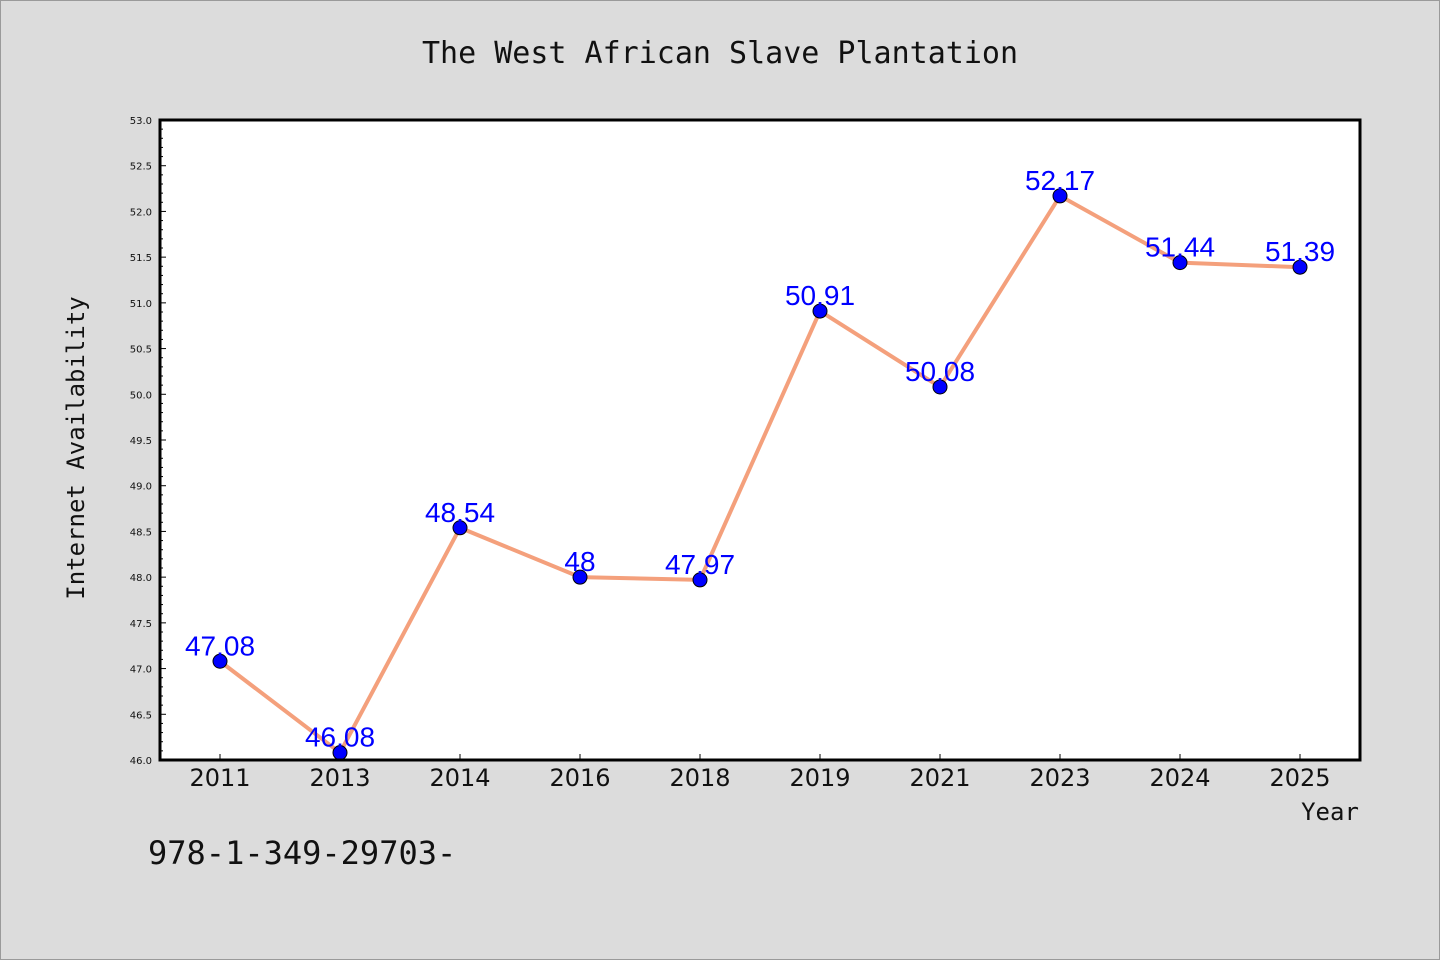 The image size is (1440, 960). Describe the element at coordinates (141, 715) in the screenshot. I see `y-tick-label: 46.5` at that location.